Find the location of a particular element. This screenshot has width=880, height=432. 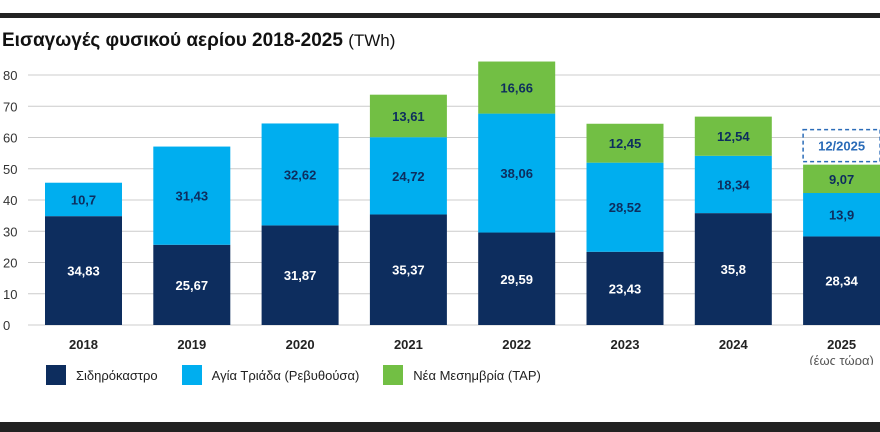

x-tick-label-2024: 2024 is located at coordinates (734, 344).